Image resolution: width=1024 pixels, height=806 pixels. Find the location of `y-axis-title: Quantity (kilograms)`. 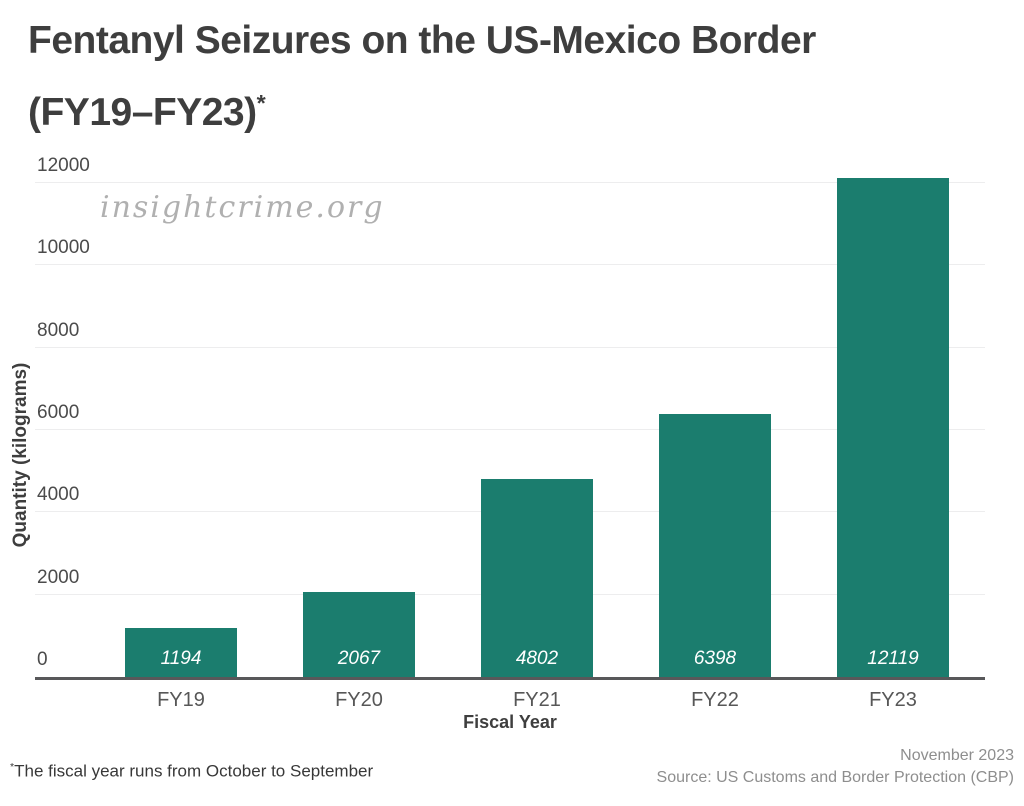

y-axis-title: Quantity (kilograms) is located at coordinates (20, 455).